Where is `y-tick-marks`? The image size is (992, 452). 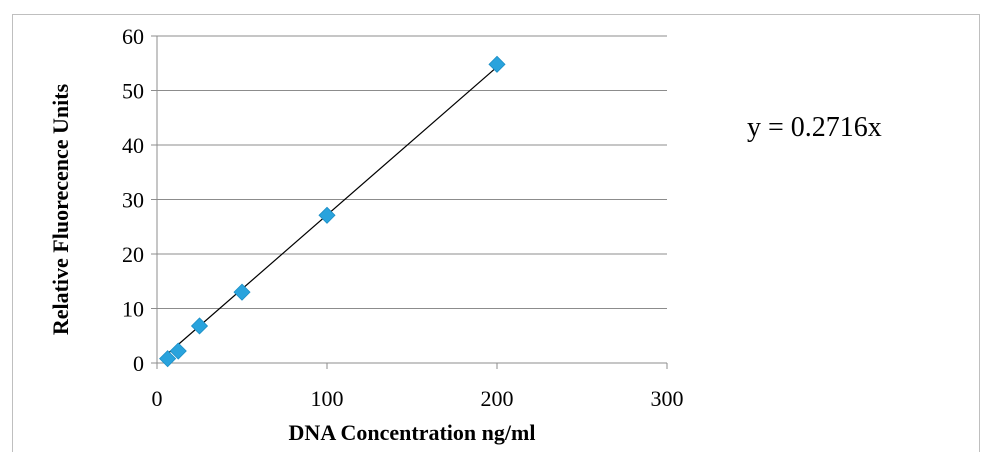
y-tick-marks is located at coordinates (154, 199).